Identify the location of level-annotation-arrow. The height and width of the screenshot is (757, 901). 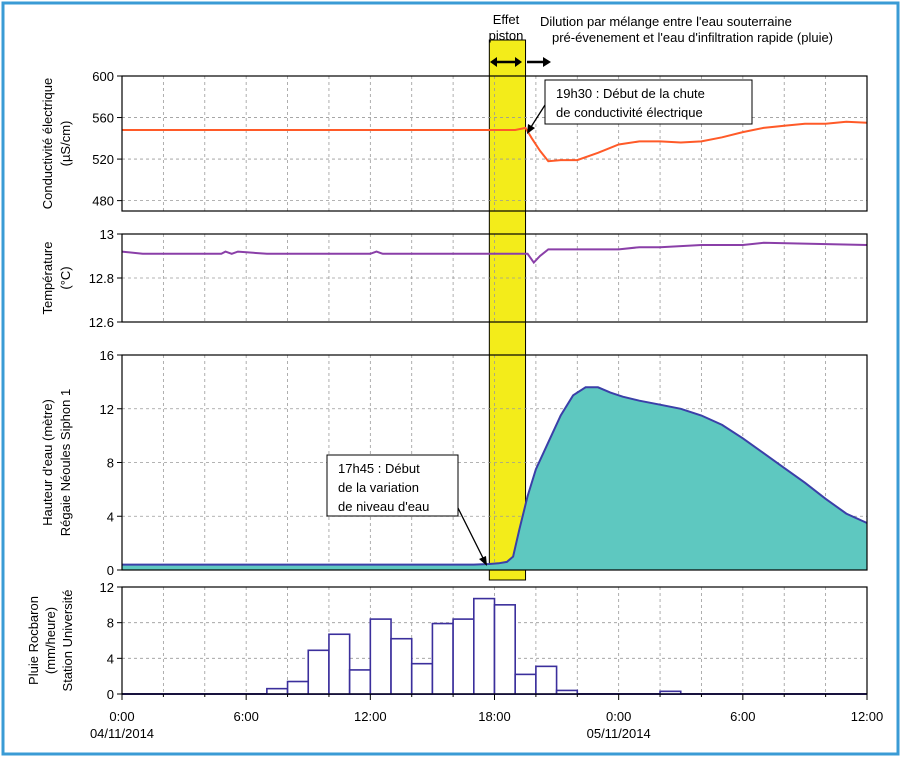
(472, 536).